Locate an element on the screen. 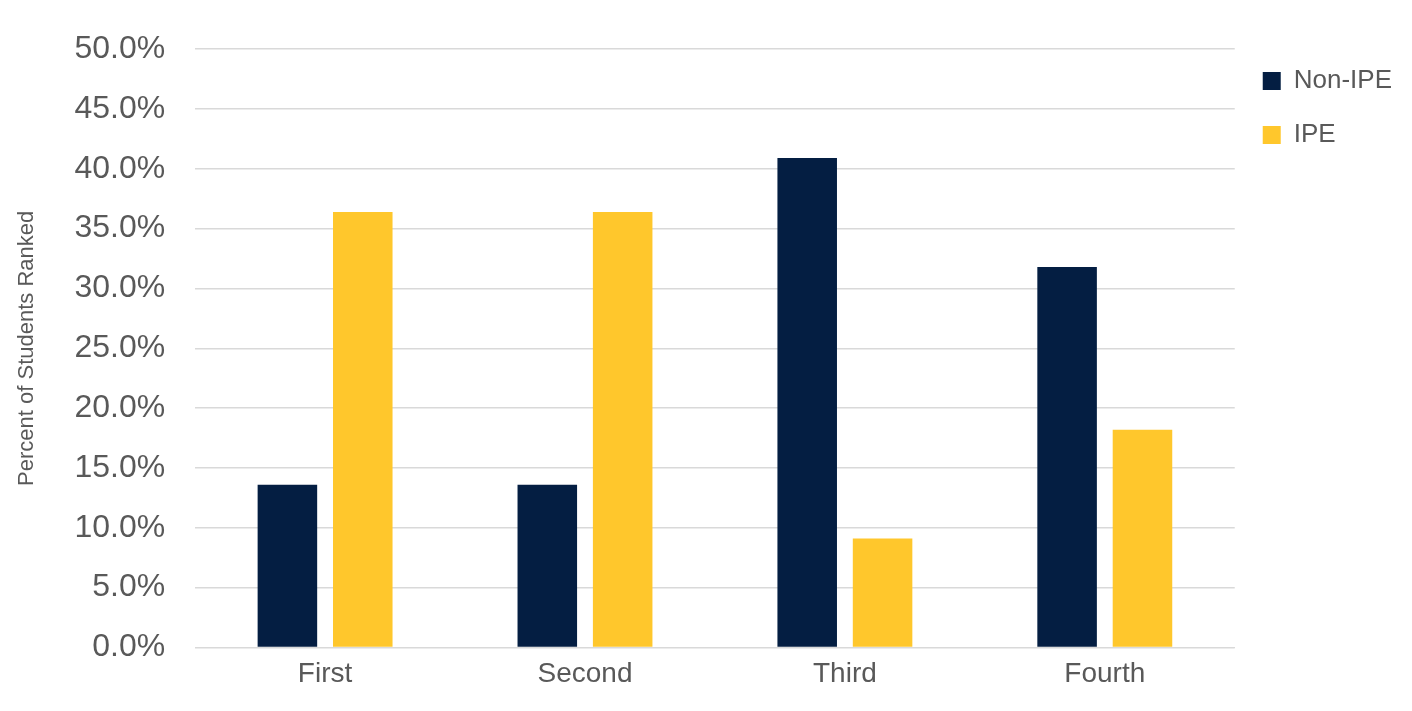  y-tick-label: 20.0% is located at coordinates (120, 405).